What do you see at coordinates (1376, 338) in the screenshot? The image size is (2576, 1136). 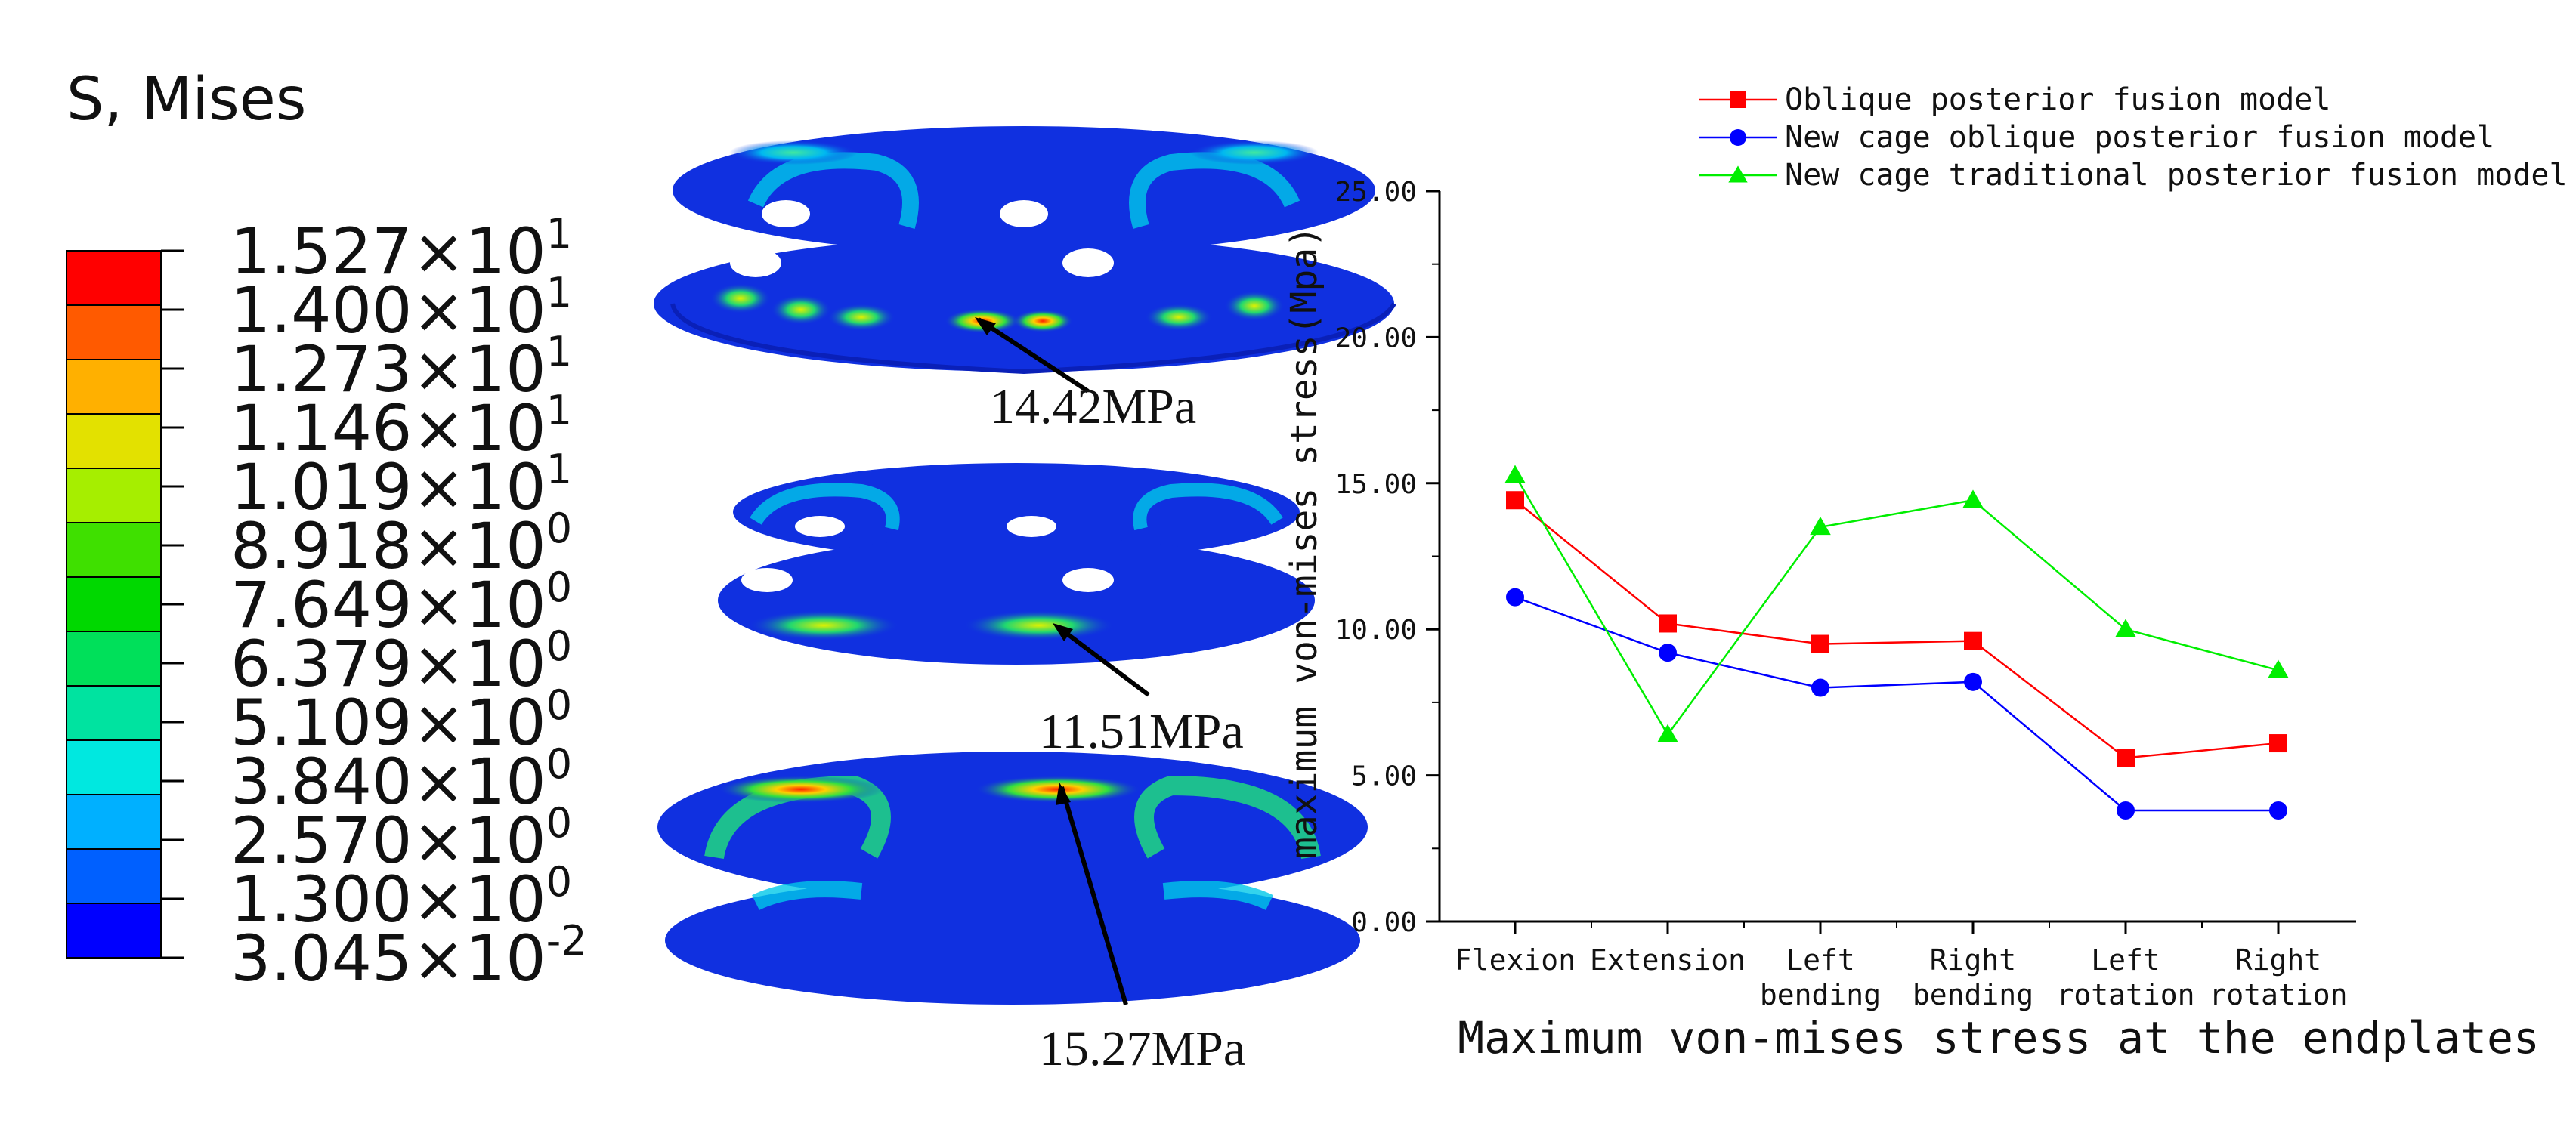 I see `y-tick-label: 20.00` at bounding box center [1376, 338].